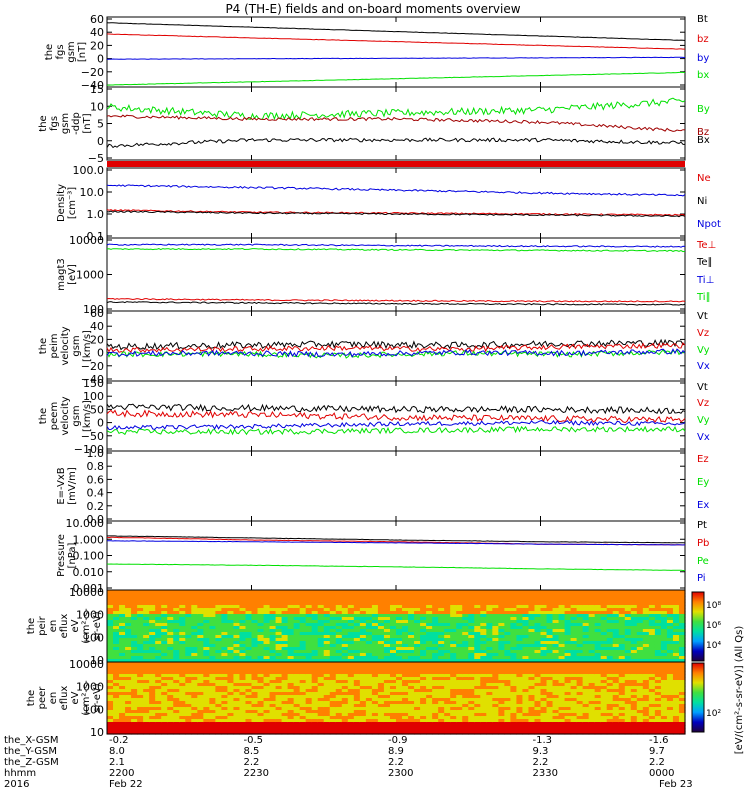 This screenshot has height=800, width=750. Describe the element at coordinates (698, 626) in the screenshot. I see `colorbar-top` at that location.